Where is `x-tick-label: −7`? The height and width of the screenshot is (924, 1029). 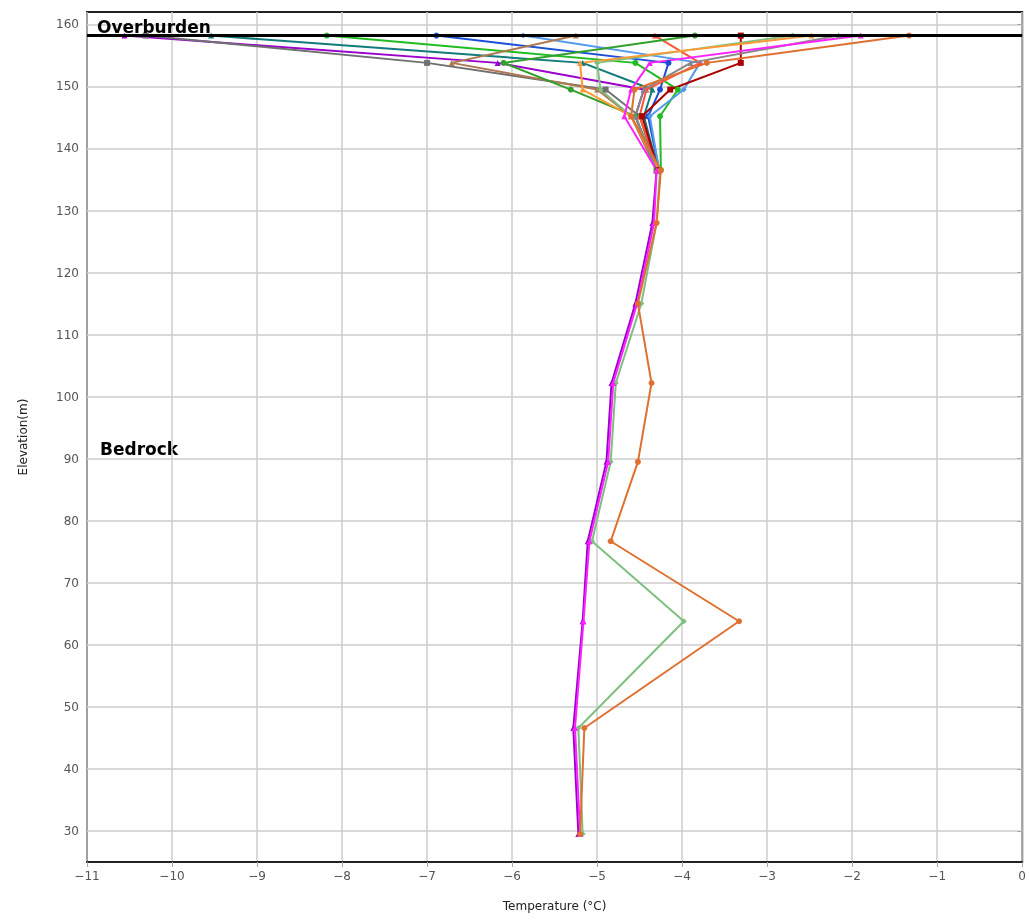
x-tick-label: −7 is located at coordinates (427, 876).